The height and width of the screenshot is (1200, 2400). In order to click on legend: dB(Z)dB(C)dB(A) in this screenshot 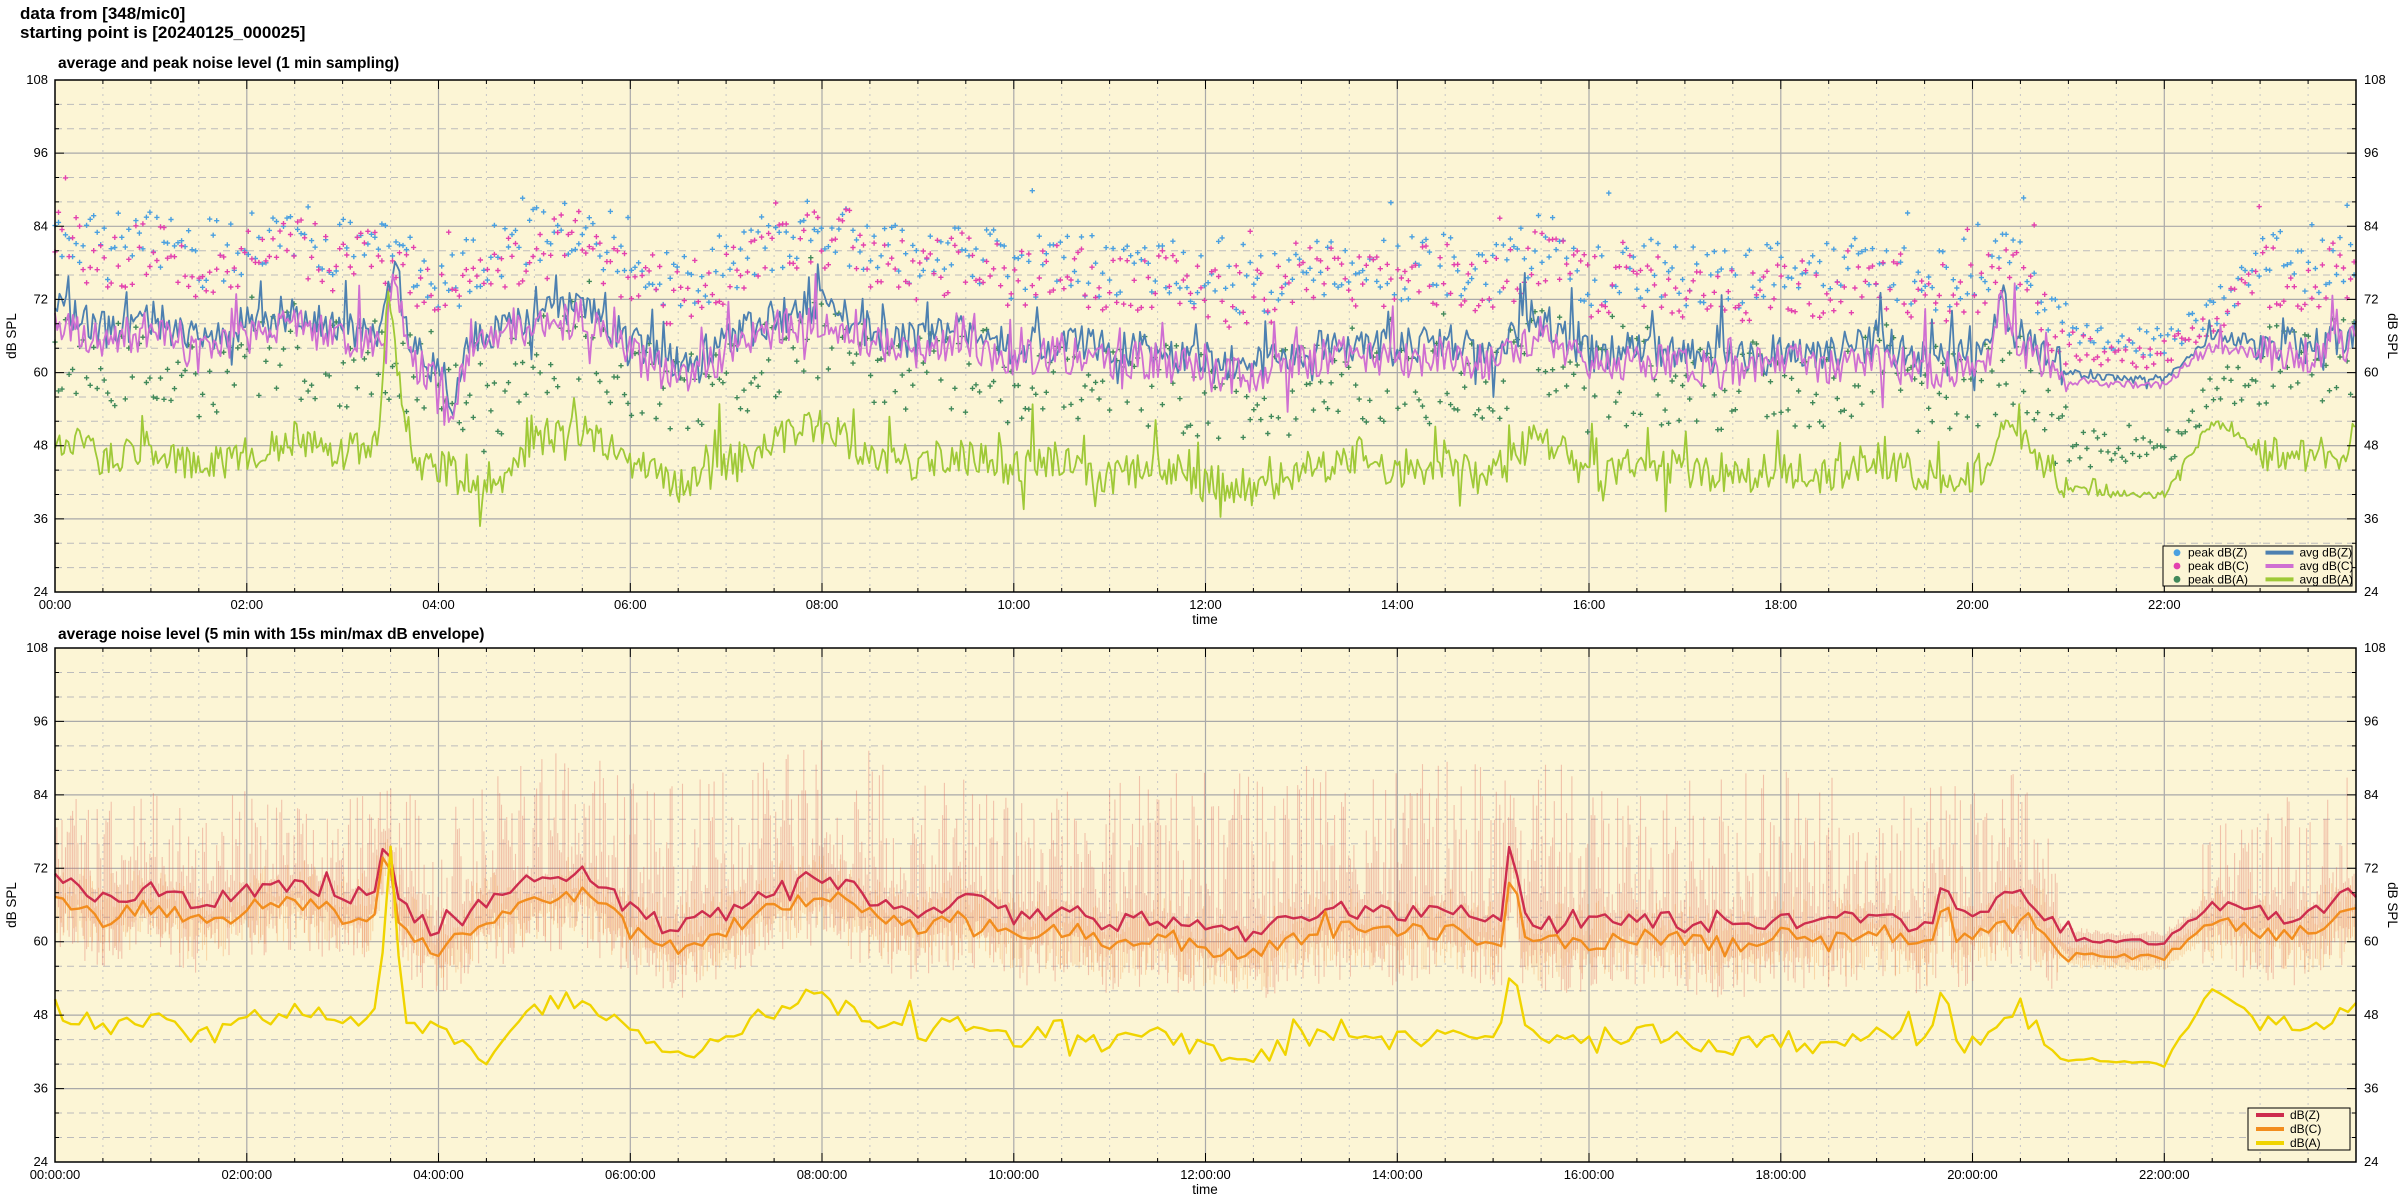, I will do `click(2299, 1129)`.